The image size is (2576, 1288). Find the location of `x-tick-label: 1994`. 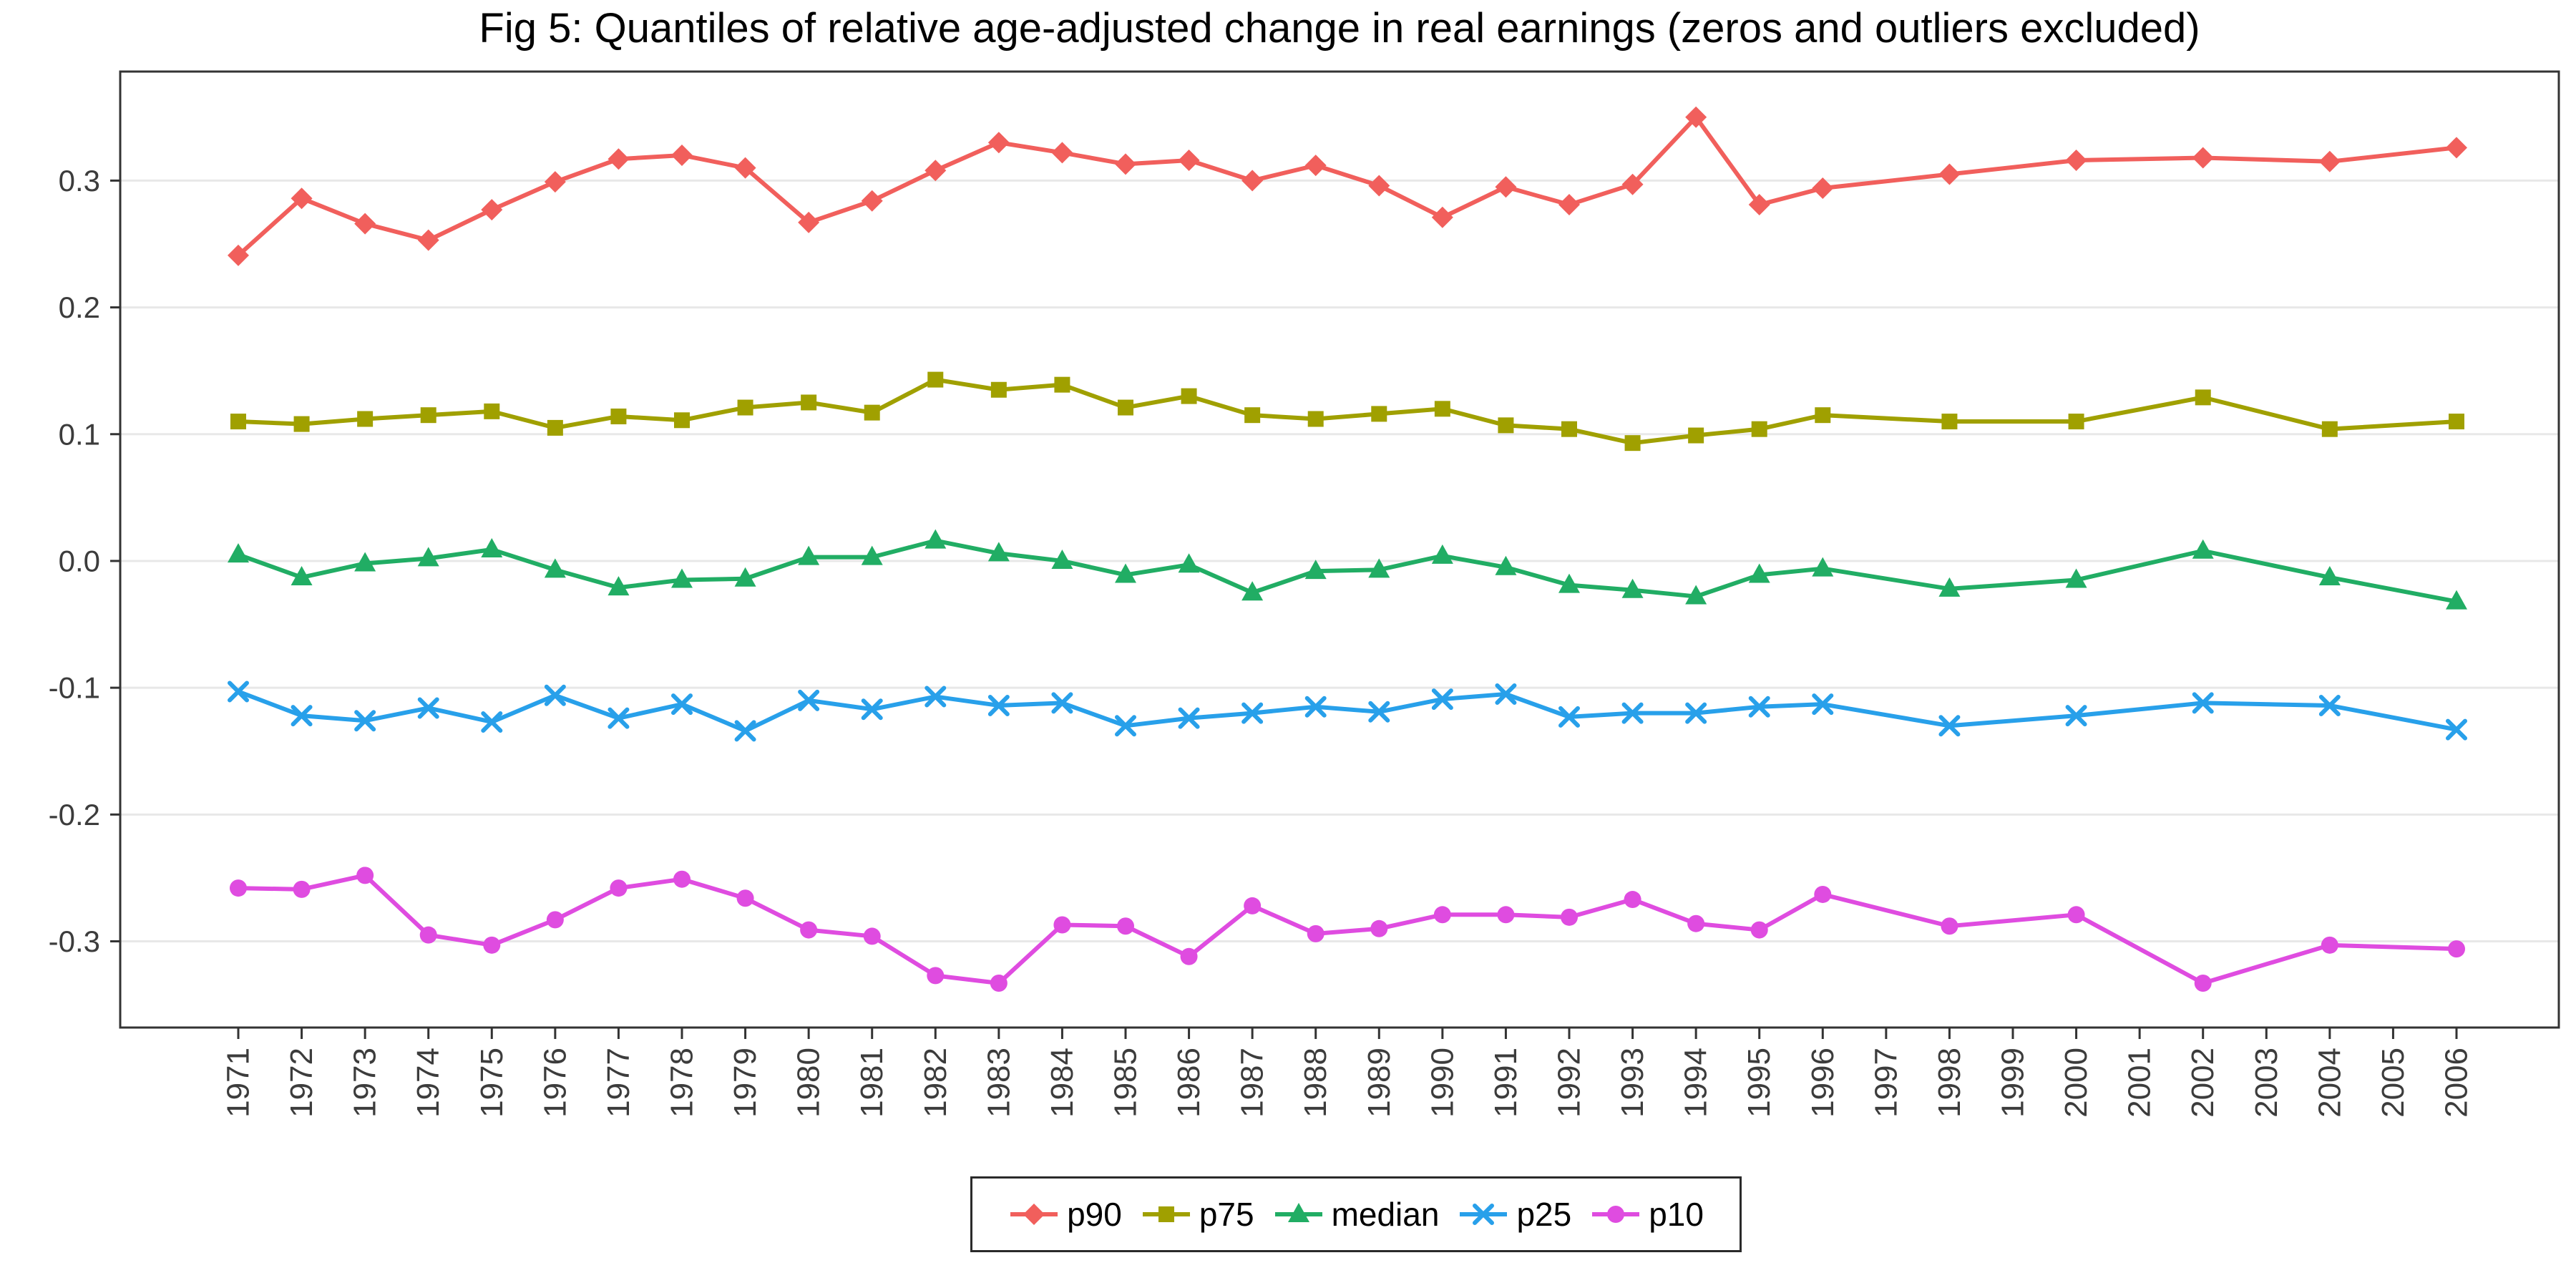

x-tick-label: 1994 is located at coordinates (1696, 1083).